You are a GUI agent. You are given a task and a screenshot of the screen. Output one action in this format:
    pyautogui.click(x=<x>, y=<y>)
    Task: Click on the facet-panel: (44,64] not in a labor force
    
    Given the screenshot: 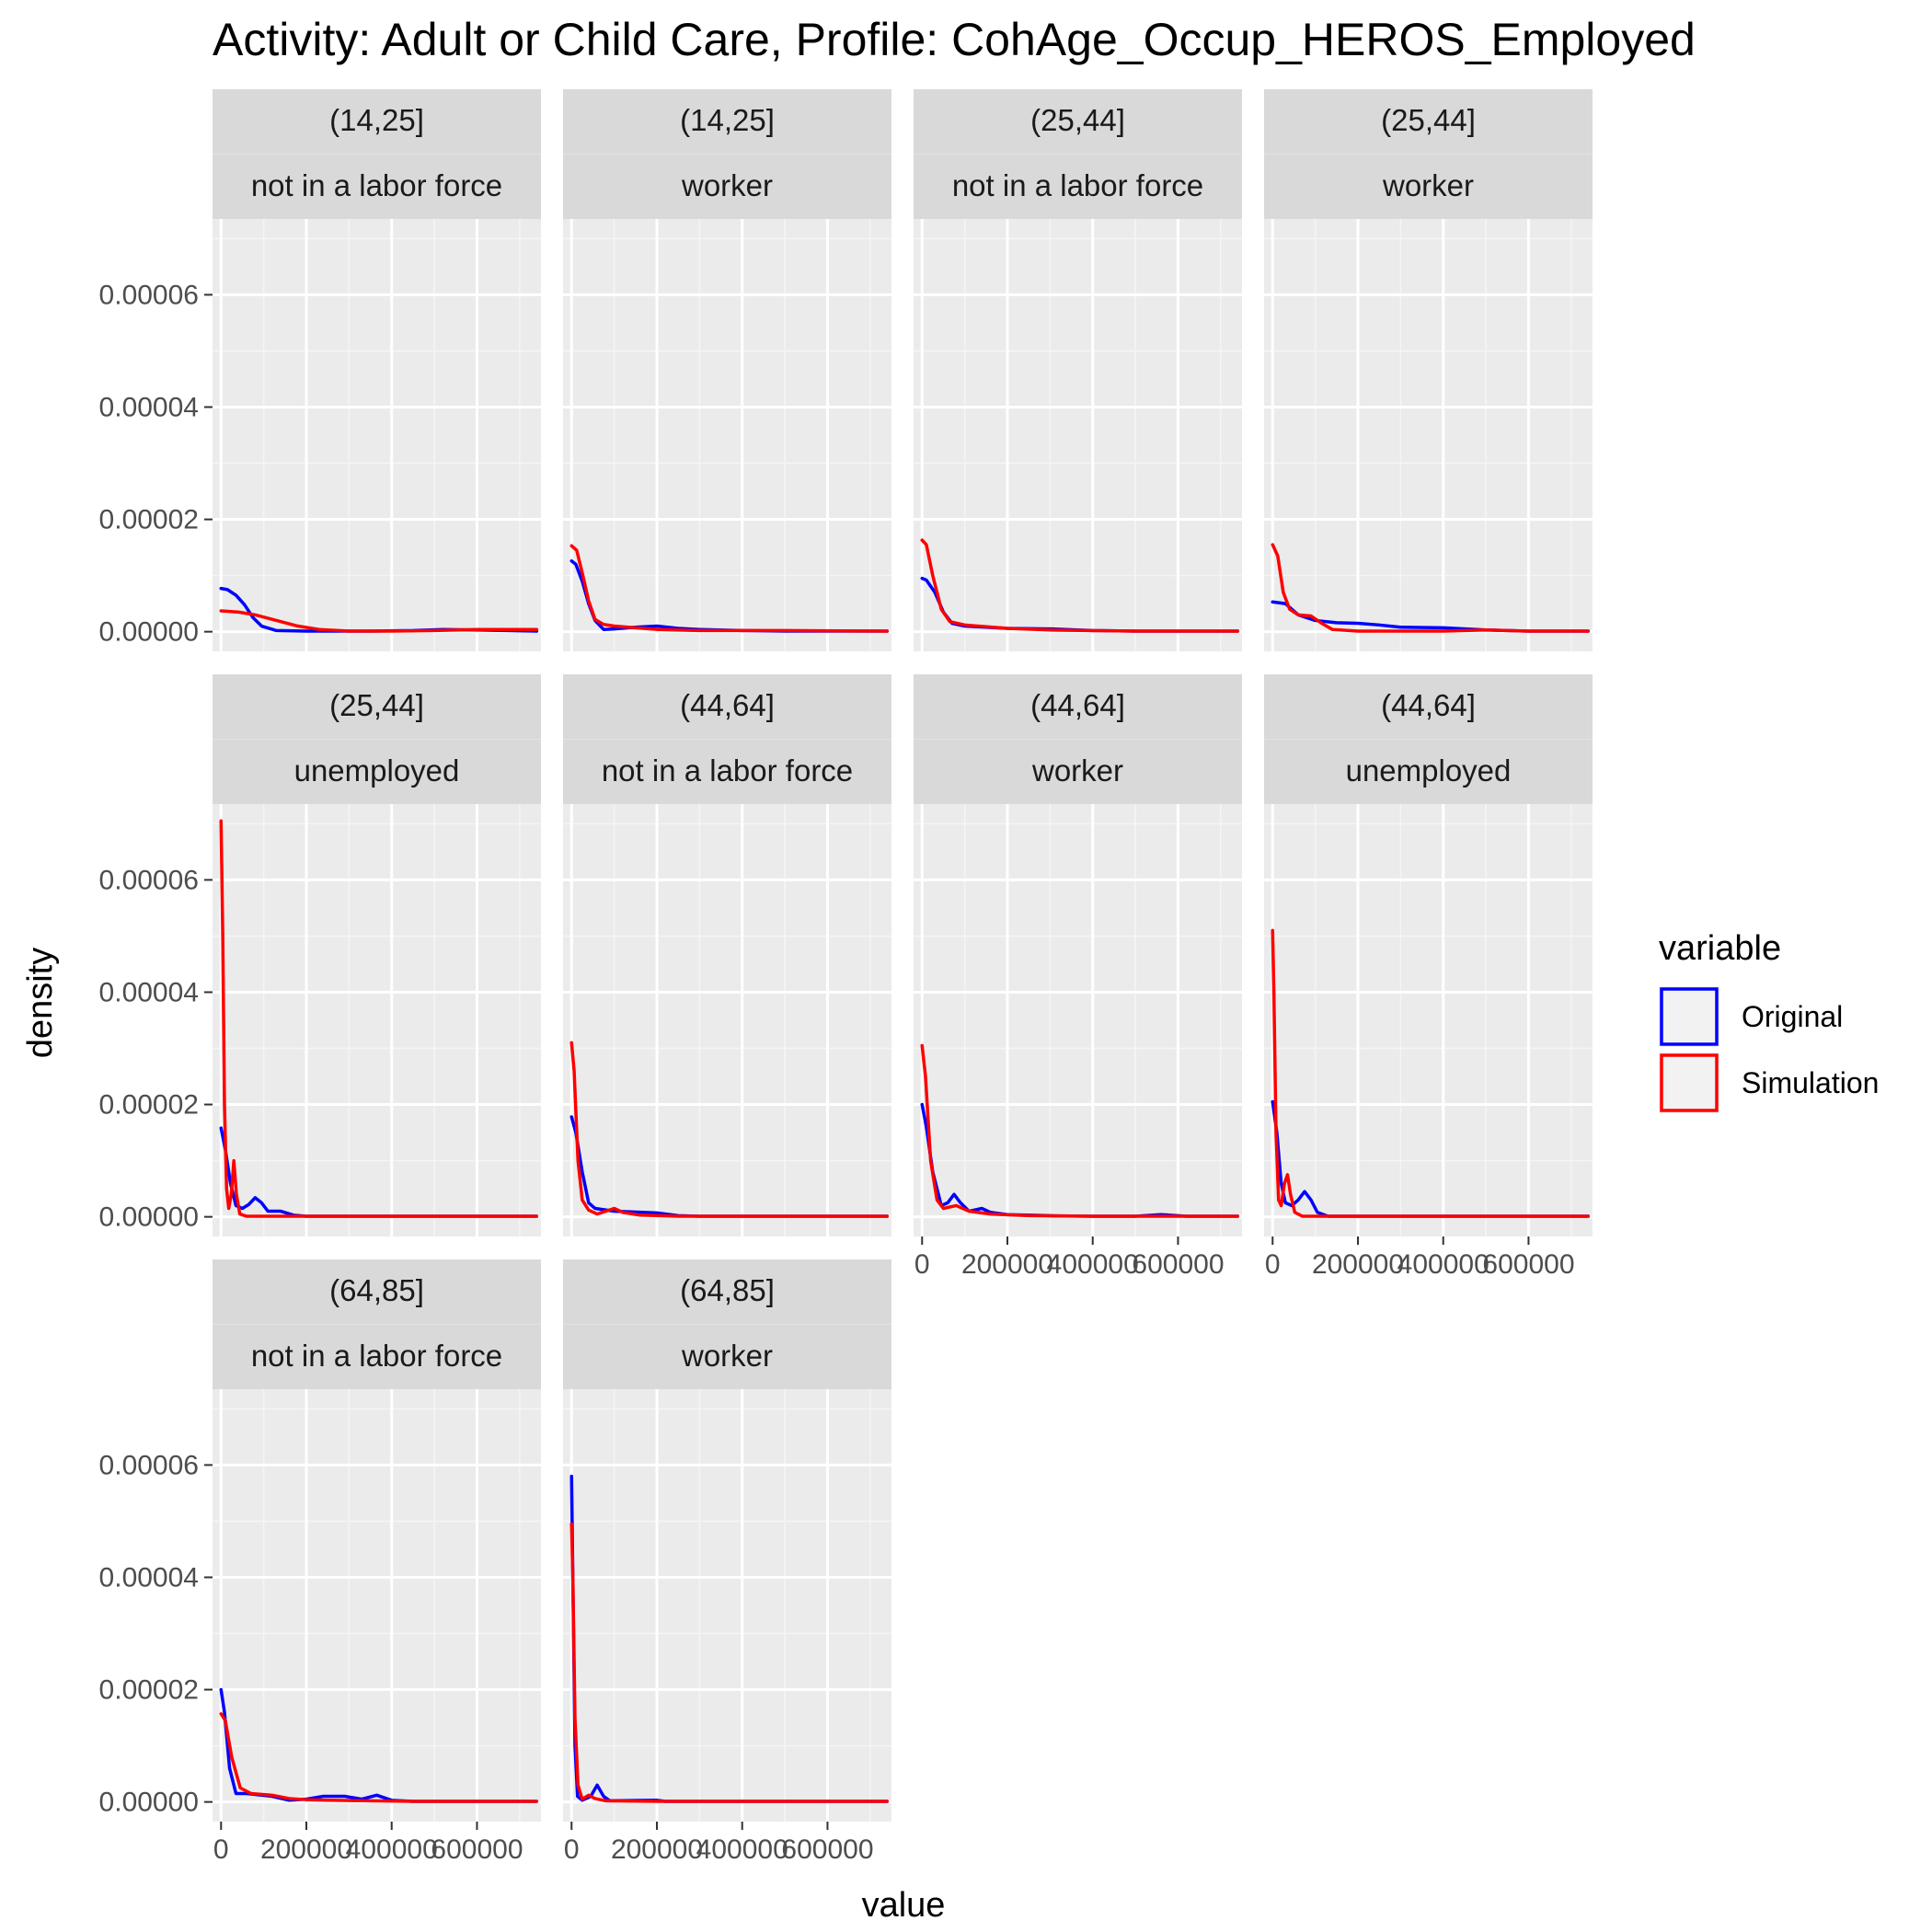 What is the action you would take?
    pyautogui.click(x=727, y=955)
    